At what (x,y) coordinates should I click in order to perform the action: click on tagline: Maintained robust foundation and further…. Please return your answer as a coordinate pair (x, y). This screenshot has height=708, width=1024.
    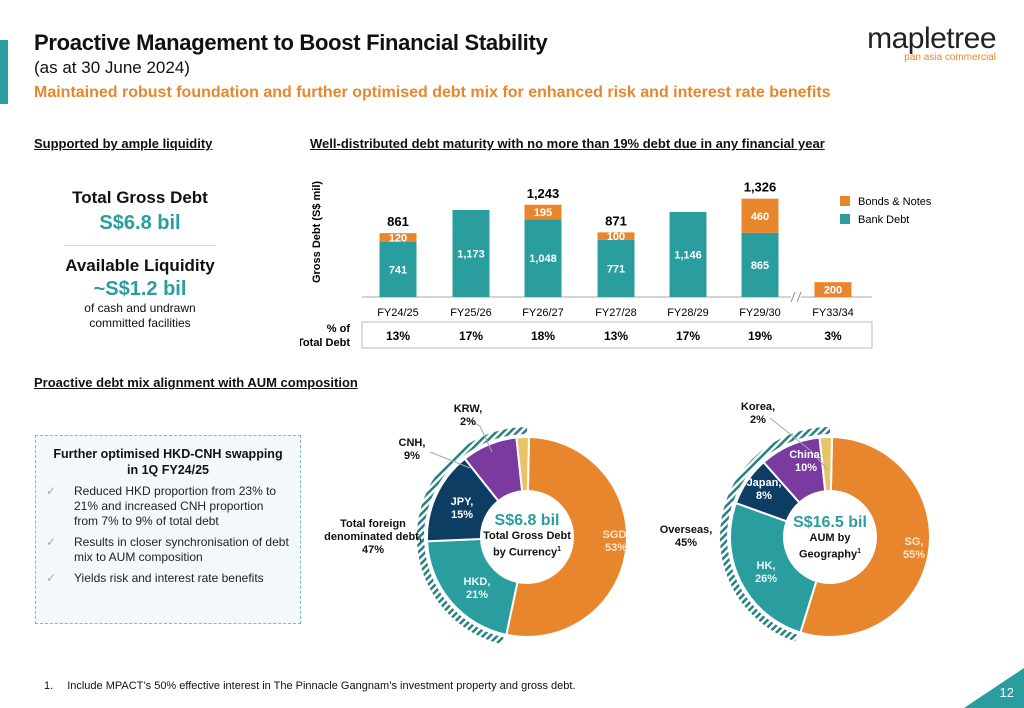
    Looking at the image, I should click on (432, 92).